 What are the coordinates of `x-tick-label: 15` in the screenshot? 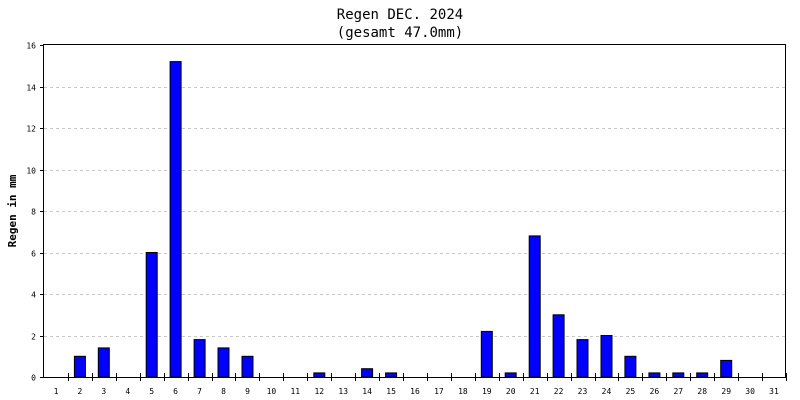 It's located at (391, 391).